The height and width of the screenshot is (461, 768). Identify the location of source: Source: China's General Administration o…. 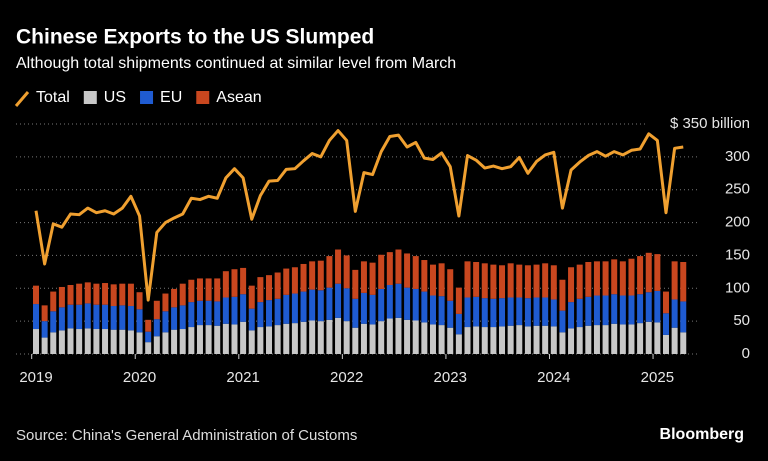
(186, 435).